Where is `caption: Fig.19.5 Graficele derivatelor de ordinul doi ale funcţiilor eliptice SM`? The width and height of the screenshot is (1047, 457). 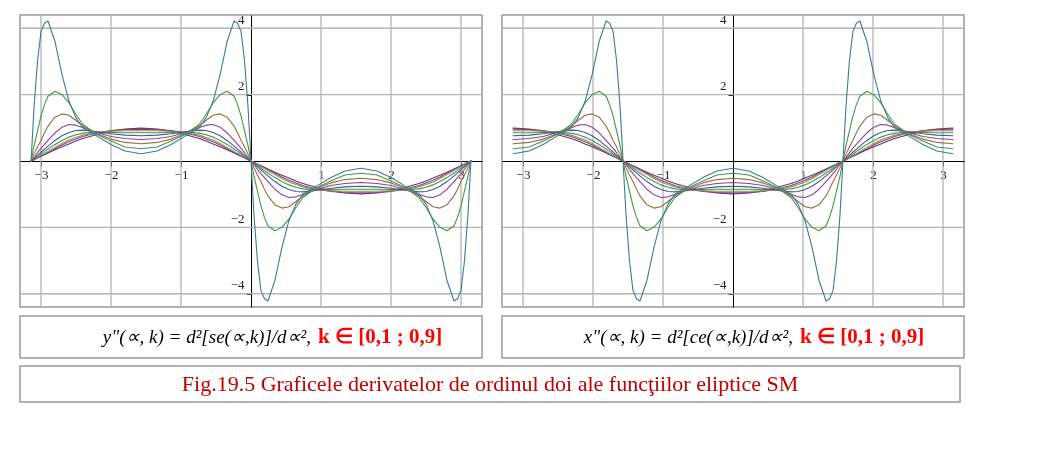 caption: Fig.19.5 Graficele derivatelor de ordinul doi ale funcţiilor eliptice SM is located at coordinates (490, 383).